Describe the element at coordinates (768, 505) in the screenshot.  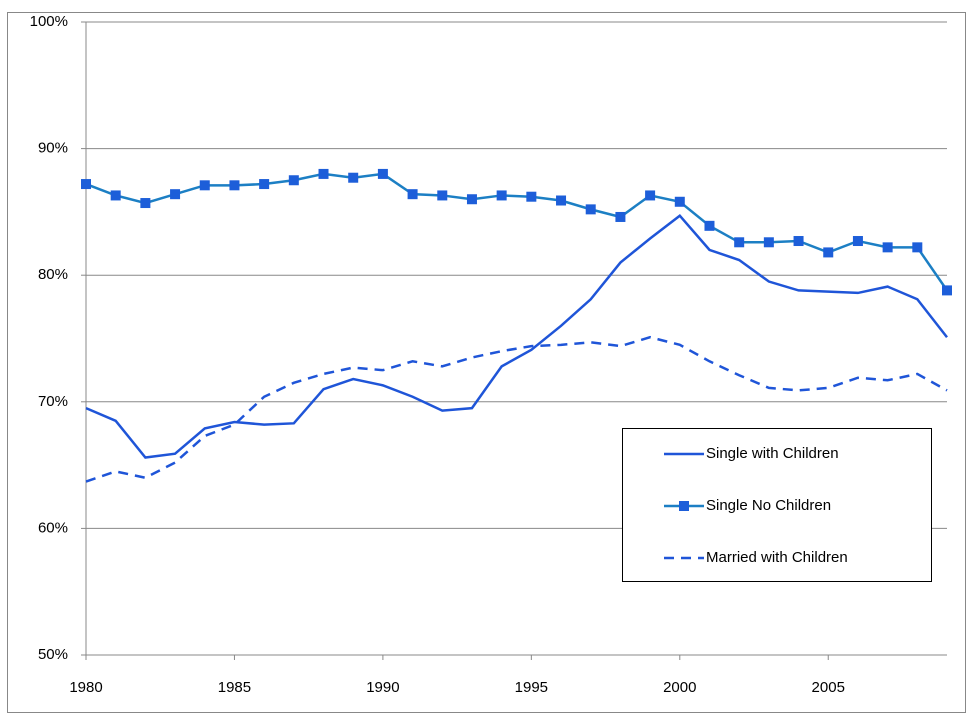
I see `legend-label: Single No Children` at that location.